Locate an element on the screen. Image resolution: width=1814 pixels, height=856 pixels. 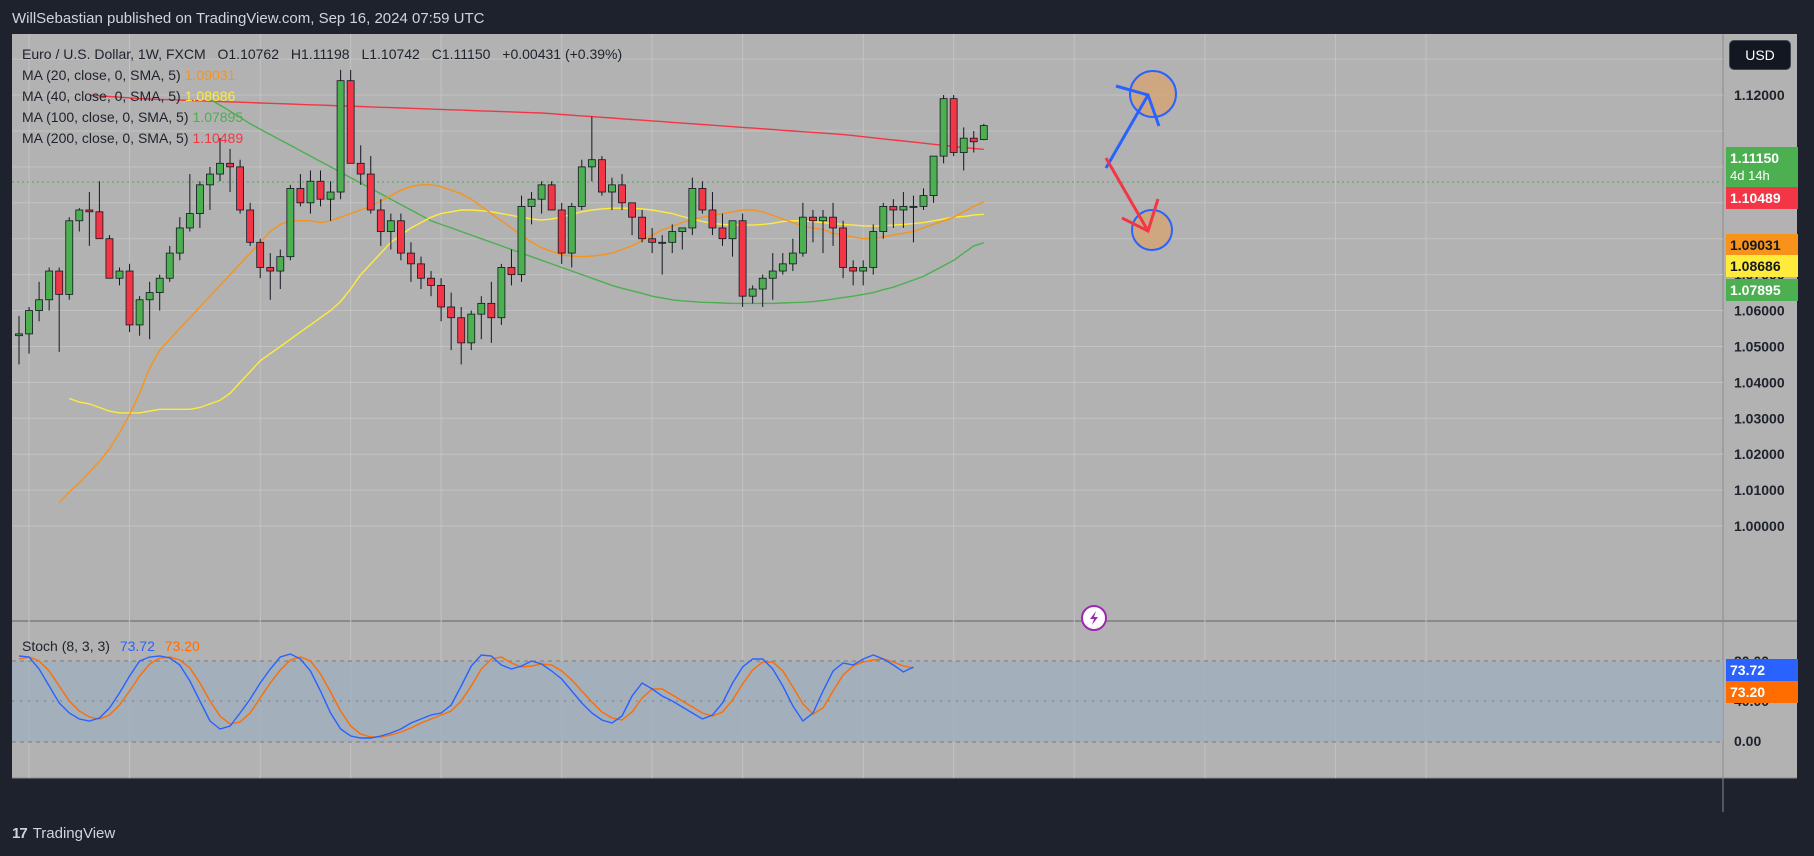
ma20-row: MA (20, close, 0, SMA, 5) 1.09031 is located at coordinates (322, 75).